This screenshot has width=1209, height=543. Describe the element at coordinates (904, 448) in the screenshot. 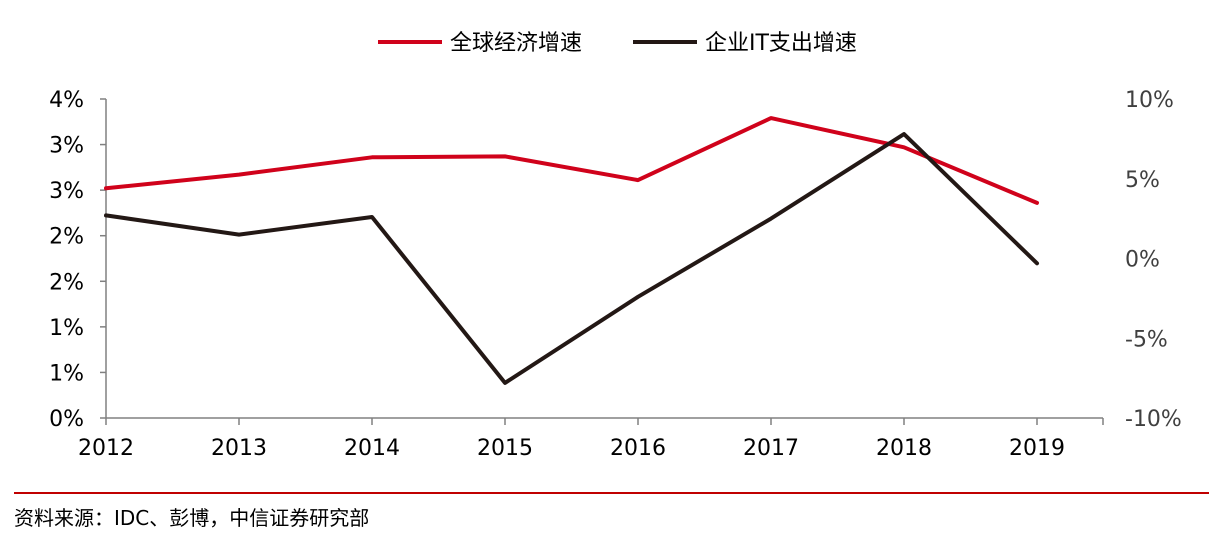

I see `x-tick-label: 2018` at that location.